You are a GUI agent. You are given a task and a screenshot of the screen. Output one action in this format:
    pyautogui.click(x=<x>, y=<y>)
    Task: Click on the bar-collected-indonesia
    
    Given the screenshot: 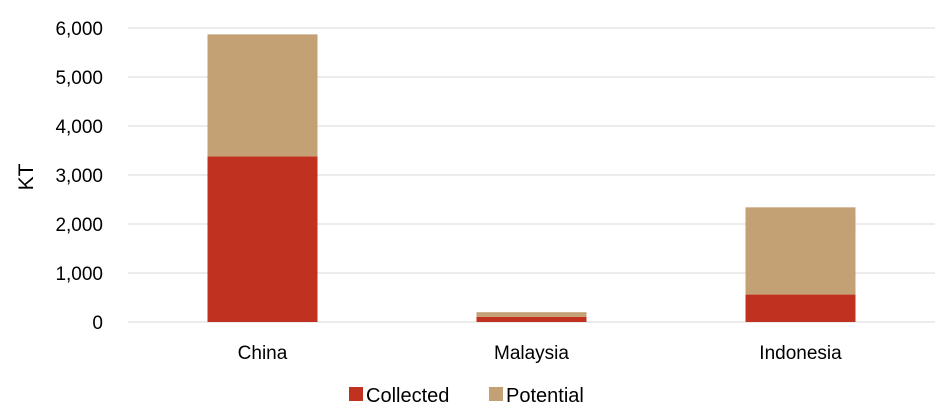 What is the action you would take?
    pyautogui.click(x=800, y=308)
    